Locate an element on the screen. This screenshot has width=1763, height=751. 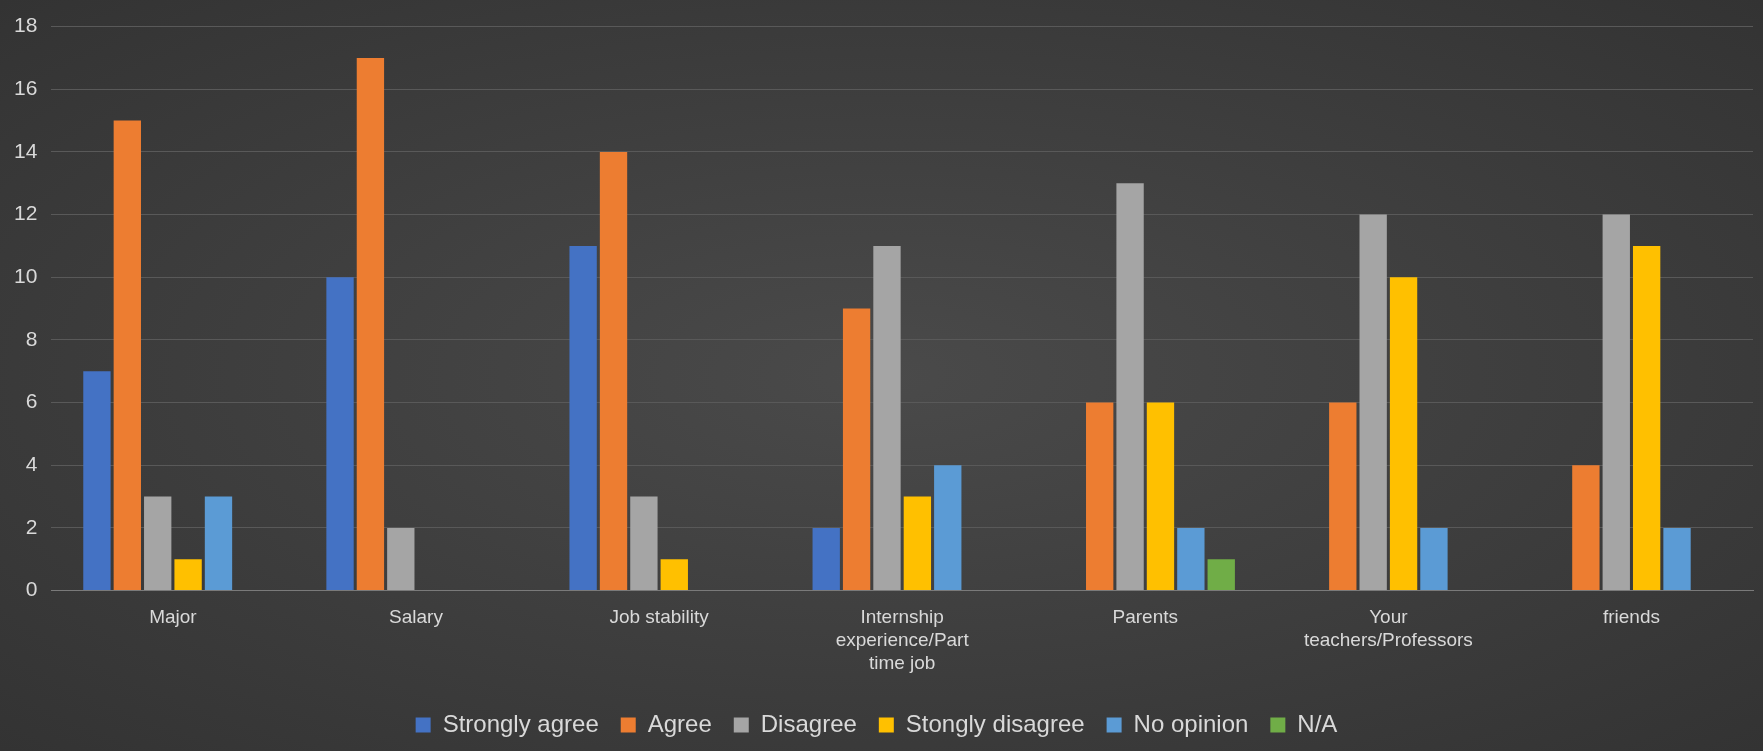
x-tick-label: Internship experience/Part time job is located at coordinates (902, 639).